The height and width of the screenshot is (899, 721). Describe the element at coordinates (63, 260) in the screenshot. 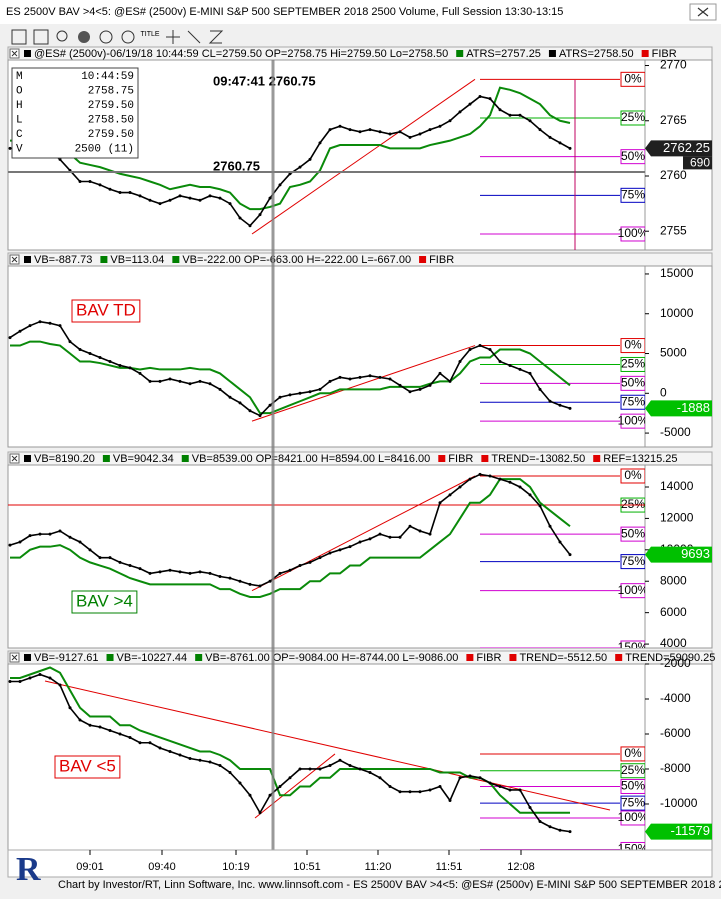

I see `header-text: VB=-887.73` at that location.